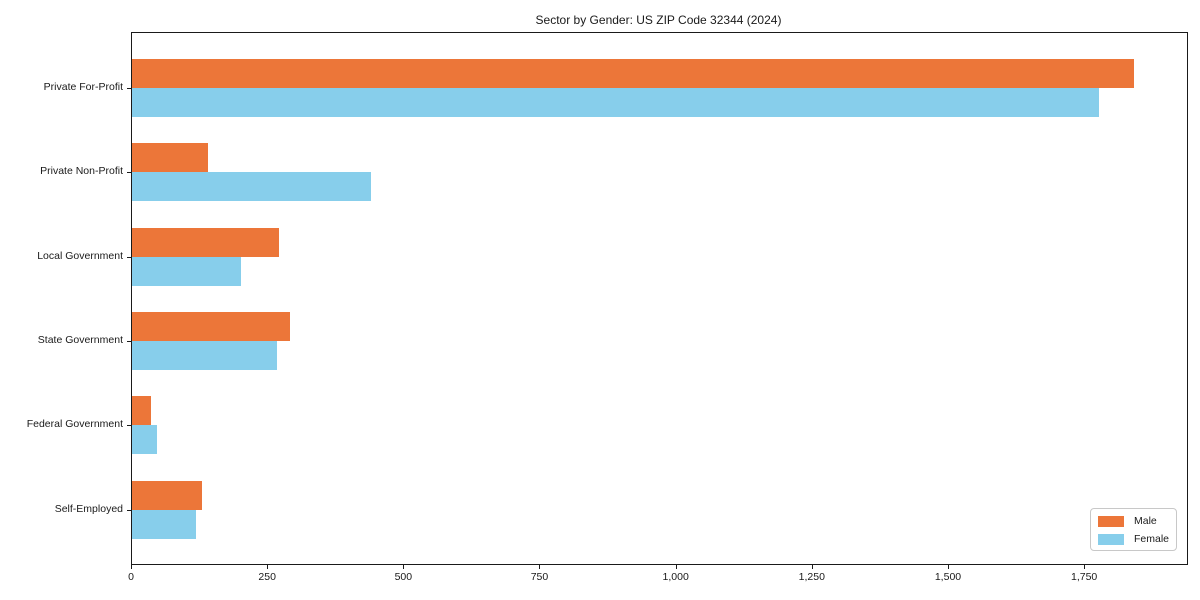  Describe the element at coordinates (204, 355) in the screenshot. I see `bar-female-state-government` at that location.